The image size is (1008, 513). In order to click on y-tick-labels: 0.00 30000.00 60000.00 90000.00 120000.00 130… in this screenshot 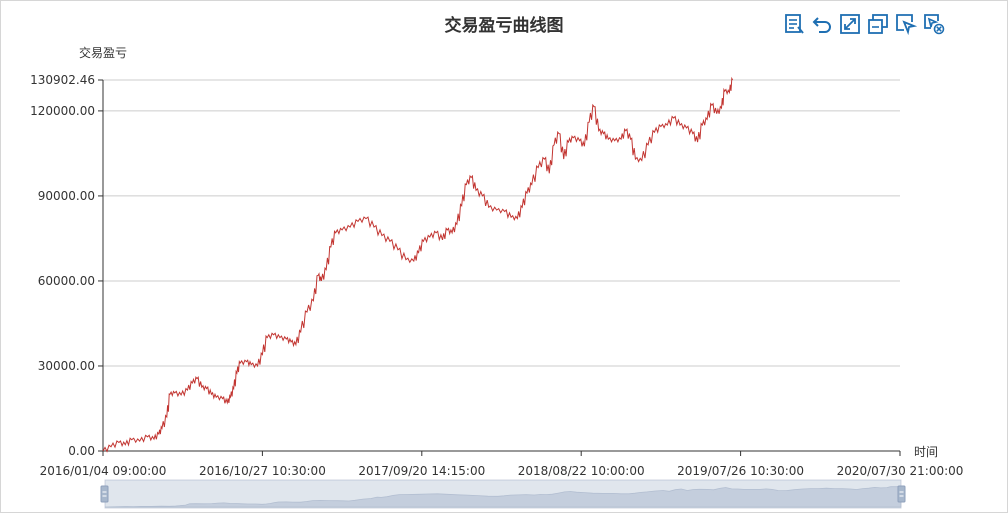, I will do `click(66, 265)`.